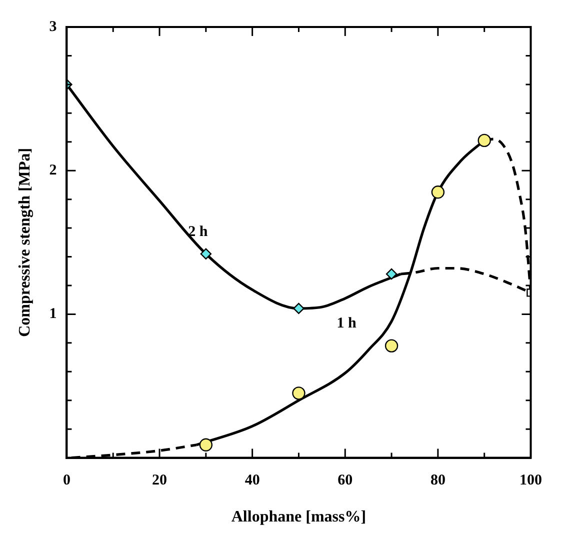 This screenshot has width=564, height=539. What do you see at coordinates (345, 480) in the screenshot?
I see `x-tick-label: 60` at bounding box center [345, 480].